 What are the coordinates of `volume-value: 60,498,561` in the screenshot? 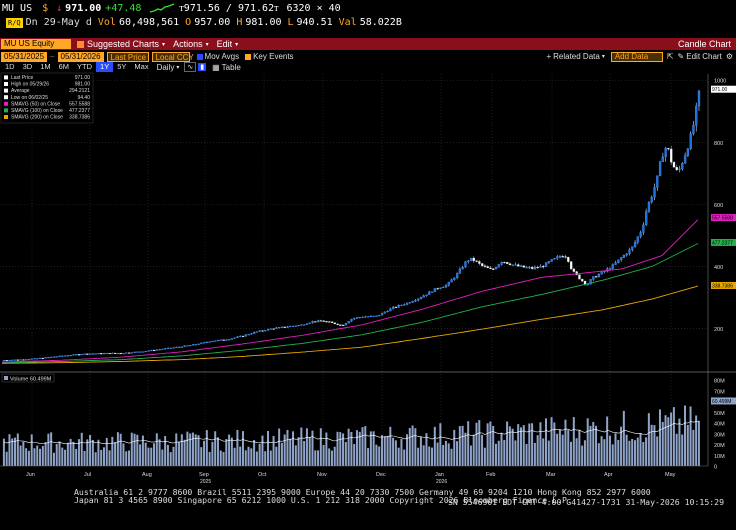 It's located at (149, 22).